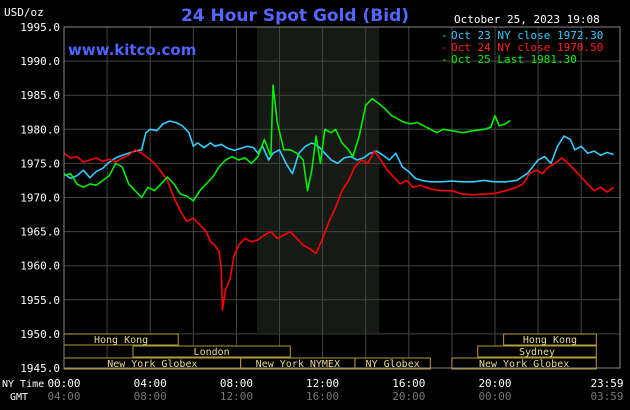 This screenshot has height=410, width=630. Describe the element at coordinates (40, 163) in the screenshot. I see `y-tick-label: 1975.0` at that location.